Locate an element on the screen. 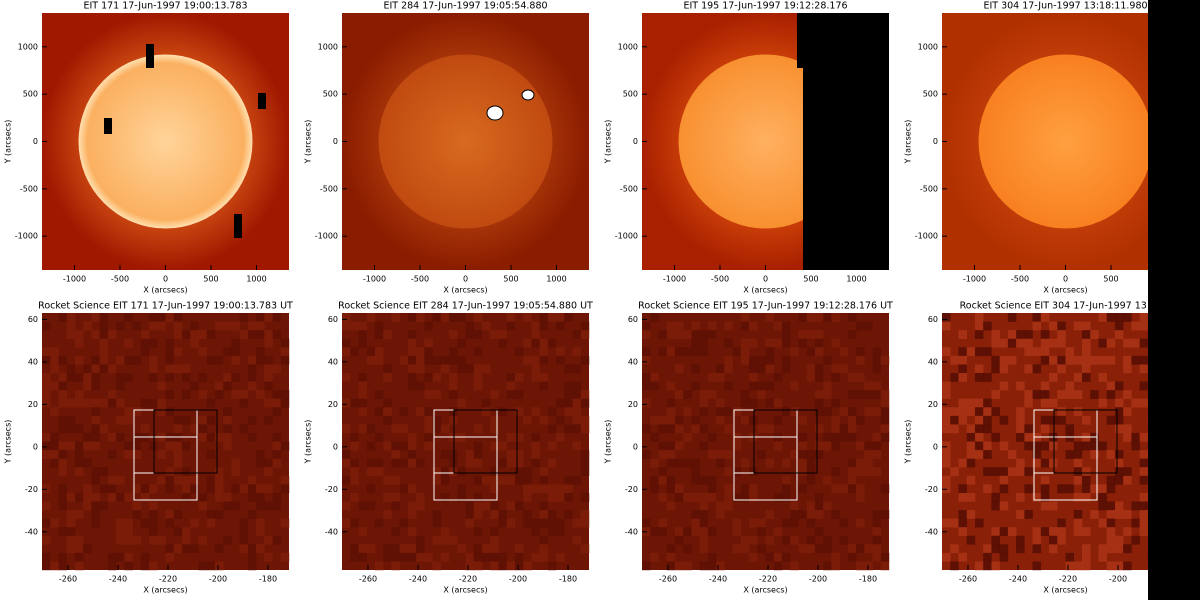  x-tick-label: -500 is located at coordinates (720, 279).